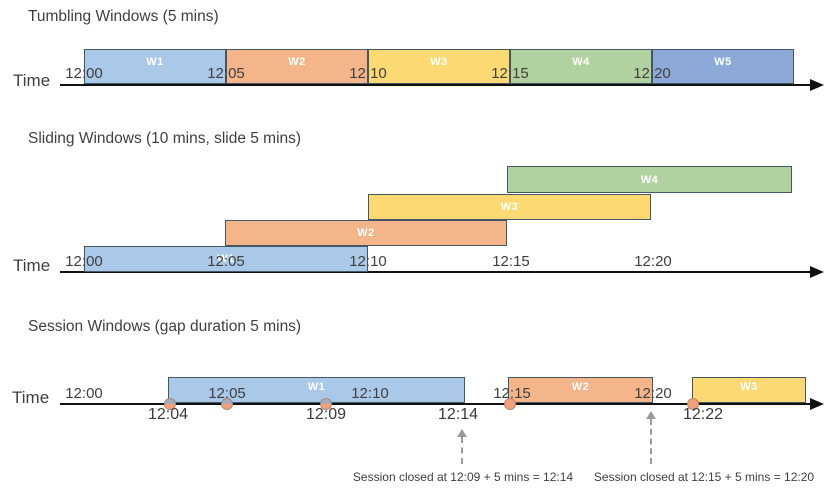 This screenshot has width=829, height=498. Describe the element at coordinates (165, 138) in the screenshot. I see `section-title-sliding: Sliding Windows (10 mins, slide 5 mins)` at that location.